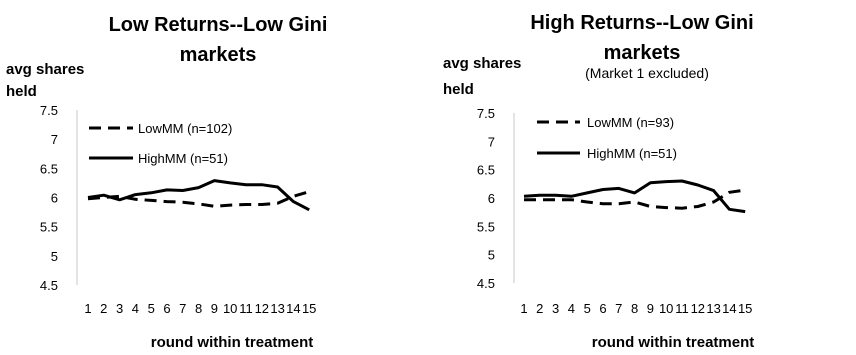 The height and width of the screenshot is (355, 856). I want to click on legend-label-0: LowMM (n=93), so click(630, 122).